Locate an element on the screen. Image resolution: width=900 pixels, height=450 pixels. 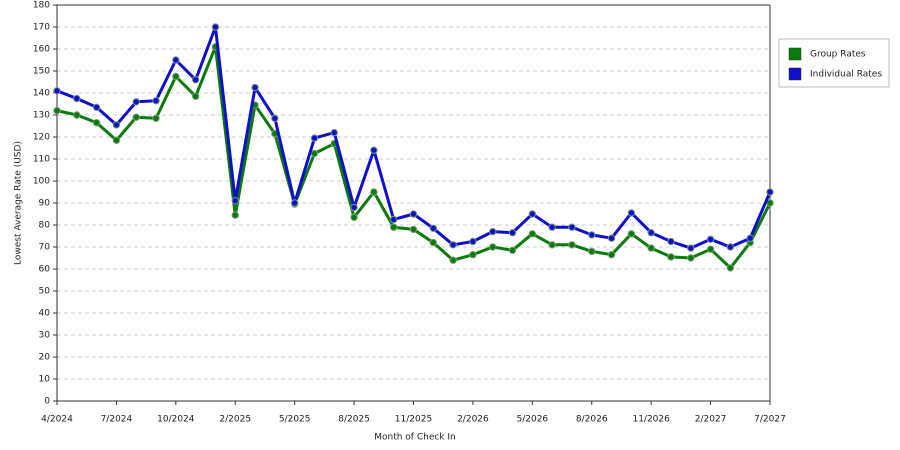
y-tick-label: 40 is located at coordinates (45, 314).